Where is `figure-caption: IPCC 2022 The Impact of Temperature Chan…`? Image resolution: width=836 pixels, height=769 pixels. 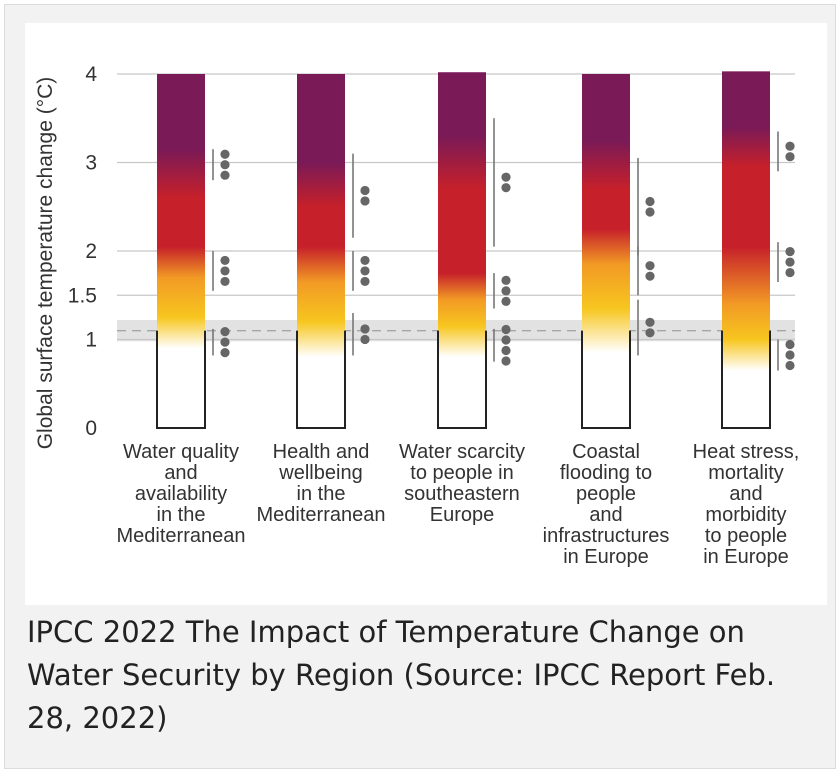 figure-caption: IPCC 2022 The Impact of Temperature Chan… is located at coordinates (401, 675).